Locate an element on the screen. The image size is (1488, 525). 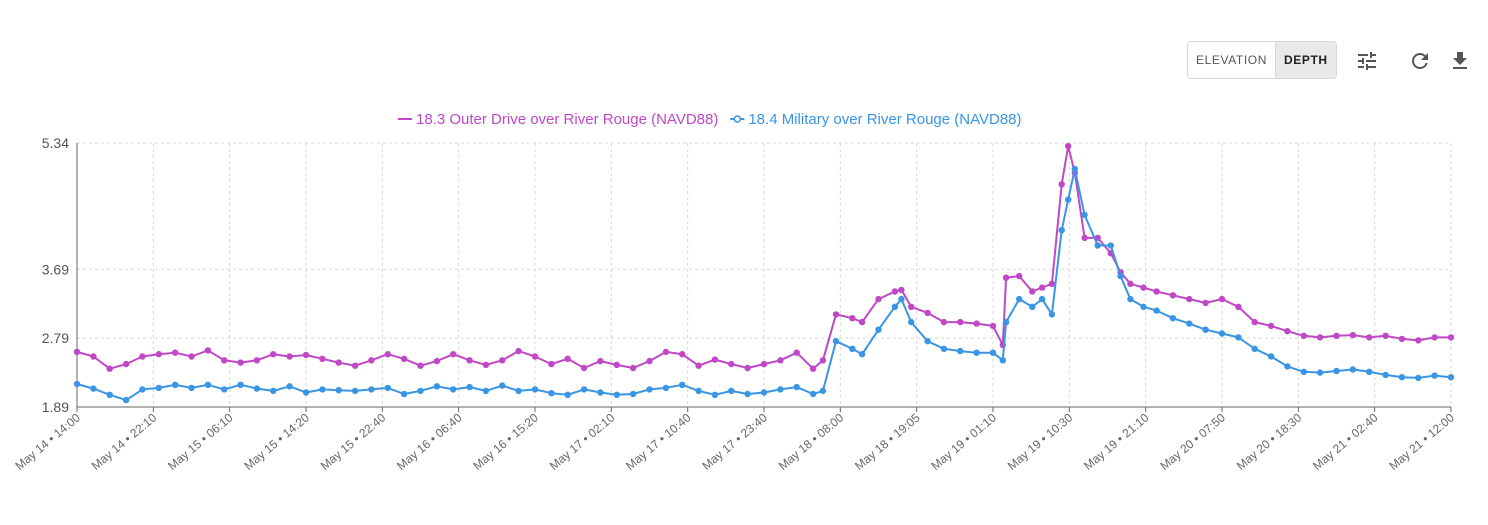
x-tick-label: May 15 • 14:20 is located at coordinates (276, 441).